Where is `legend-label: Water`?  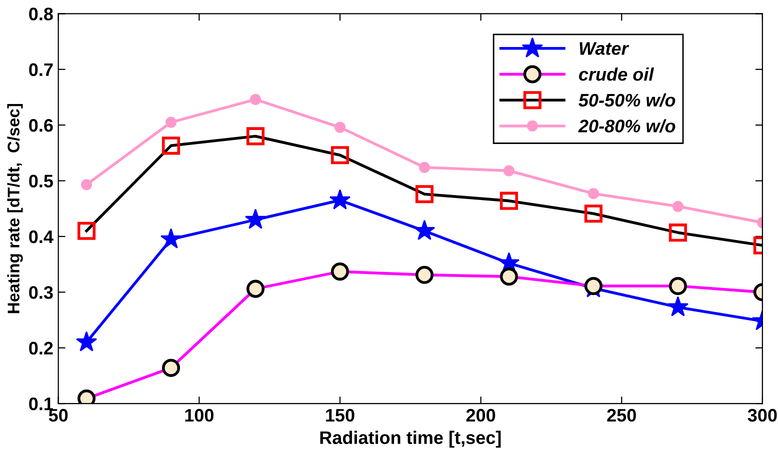 legend-label: Water is located at coordinates (605, 48).